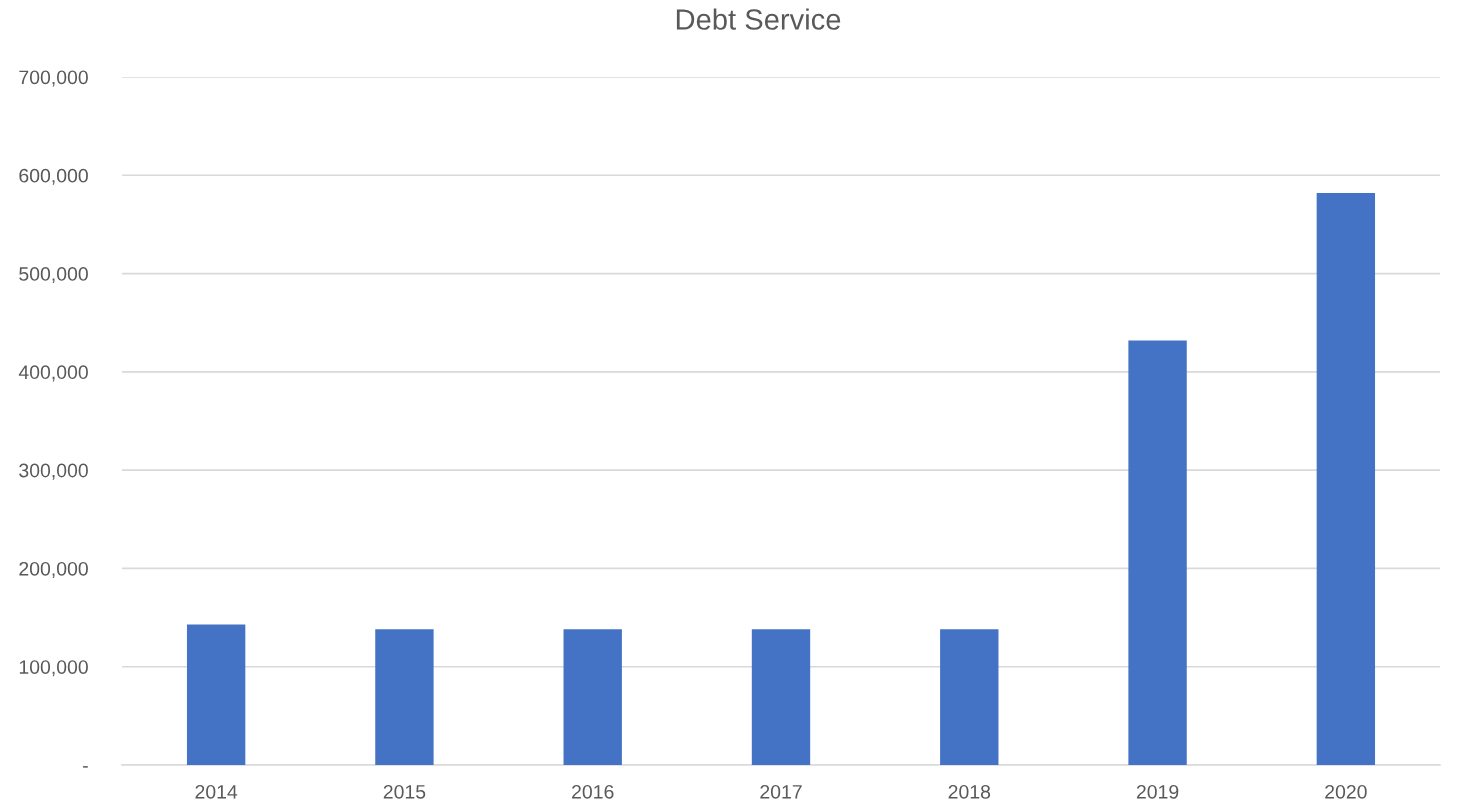 The width and height of the screenshot is (1473, 807). I want to click on x-tick-label: 2016, so click(593, 791).